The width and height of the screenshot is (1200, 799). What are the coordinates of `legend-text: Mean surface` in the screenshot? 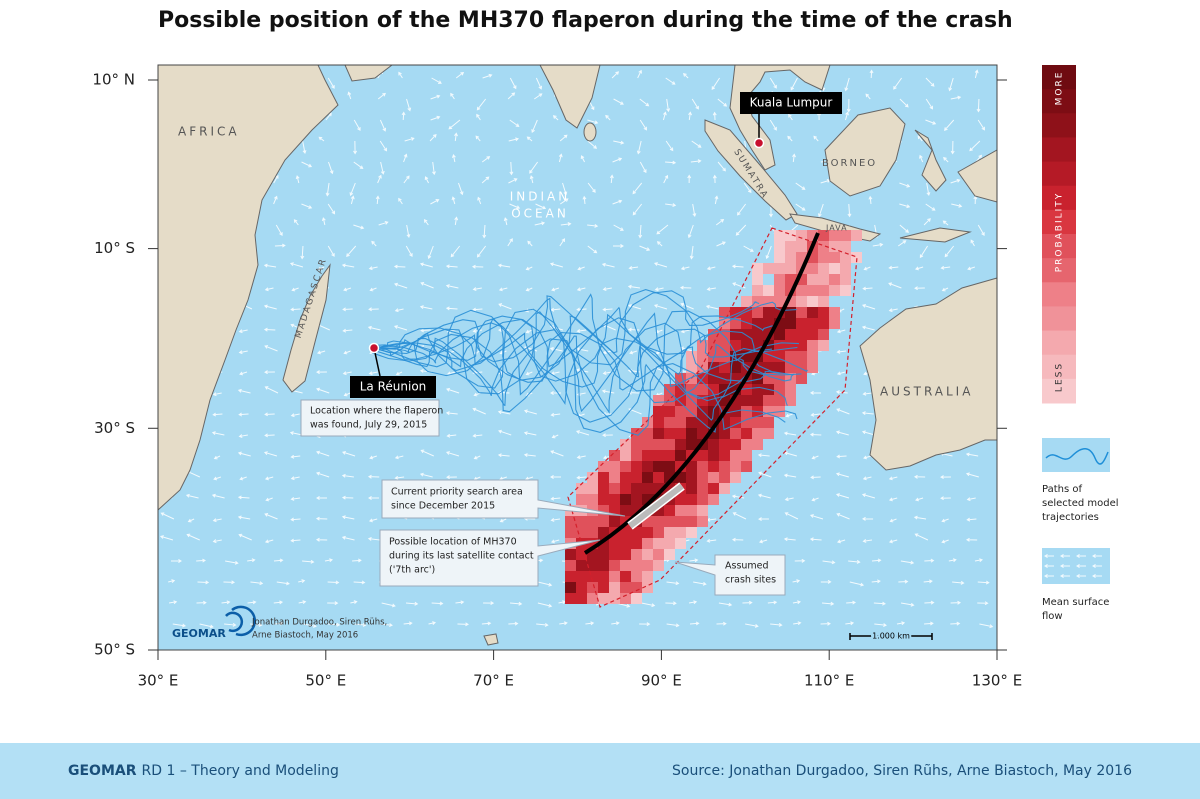 It's located at (1075, 602).